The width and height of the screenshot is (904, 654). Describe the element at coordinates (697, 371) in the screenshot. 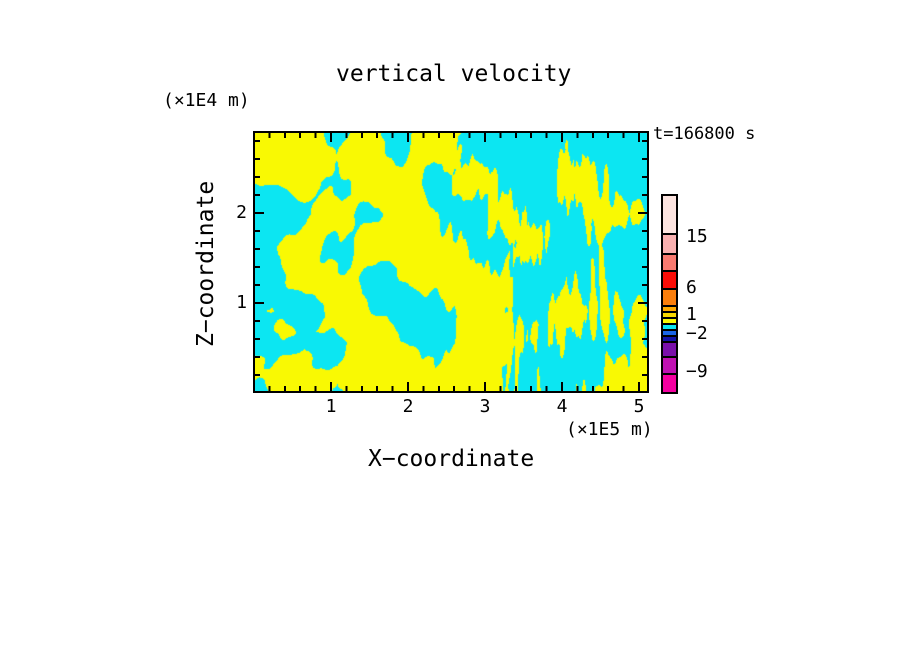

I see `colorbar-tick-label: −9` at that location.